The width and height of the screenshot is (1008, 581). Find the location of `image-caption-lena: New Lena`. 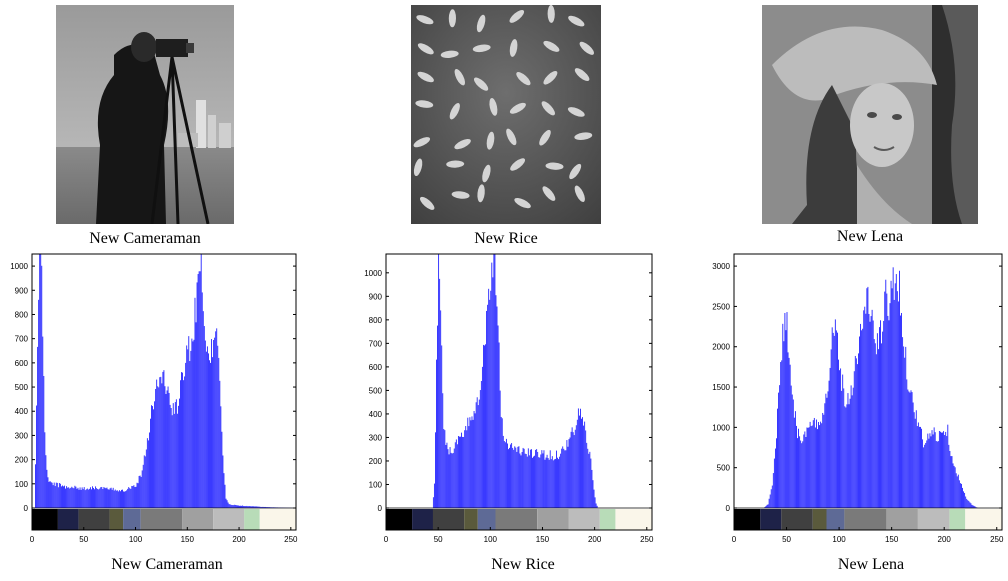

image-caption-lena: New Lena is located at coordinates (870, 236).